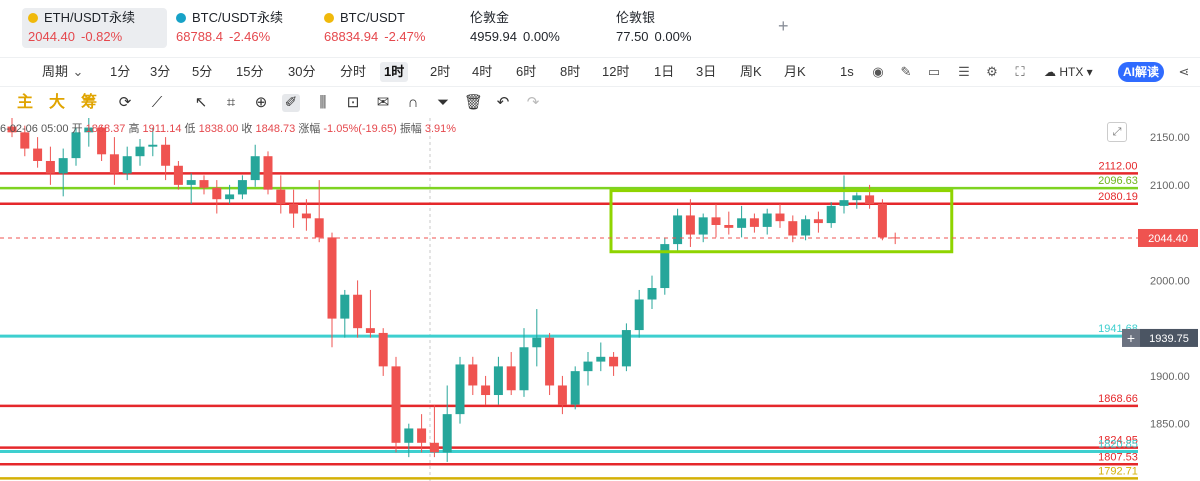  Describe the element at coordinates (55, 71) in the screenshot. I see `timeframe-0: 周期` at that location.